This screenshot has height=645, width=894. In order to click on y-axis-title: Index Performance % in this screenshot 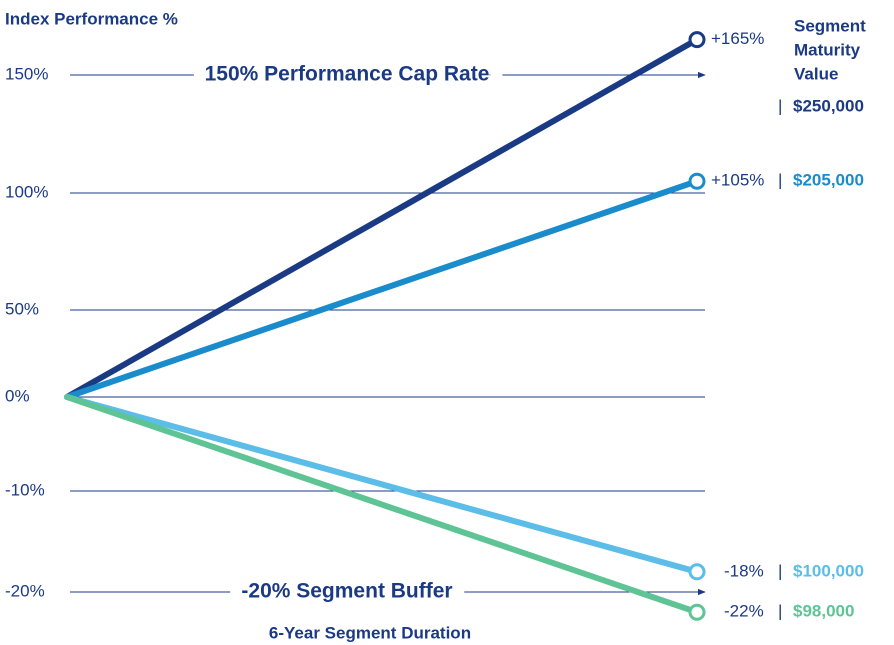, I will do `click(91, 18)`.